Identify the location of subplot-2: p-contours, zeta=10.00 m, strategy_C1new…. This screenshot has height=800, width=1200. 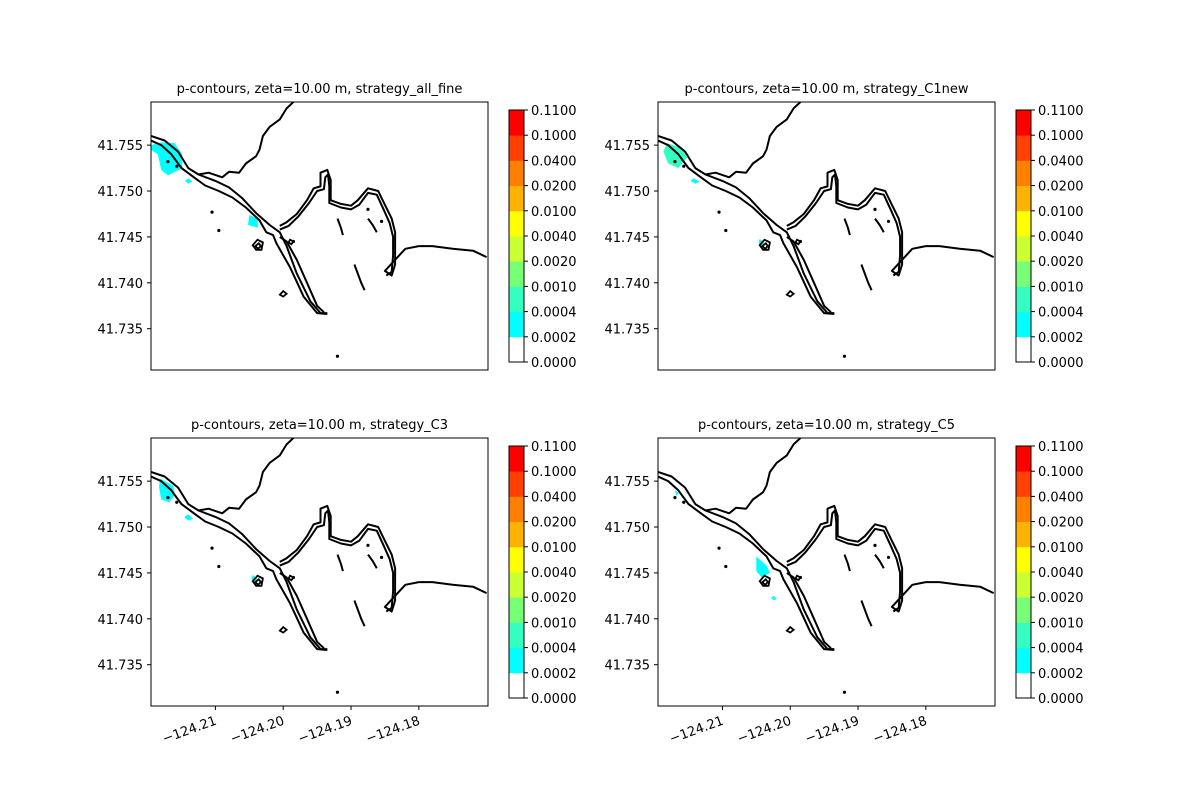
(844, 226).